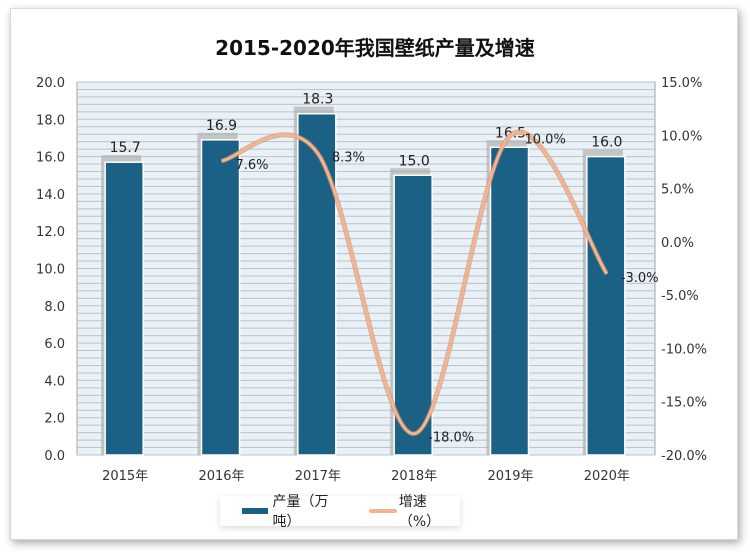 This screenshot has width=750, height=556. I want to click on x-tick-label: 2016年, so click(221, 476).